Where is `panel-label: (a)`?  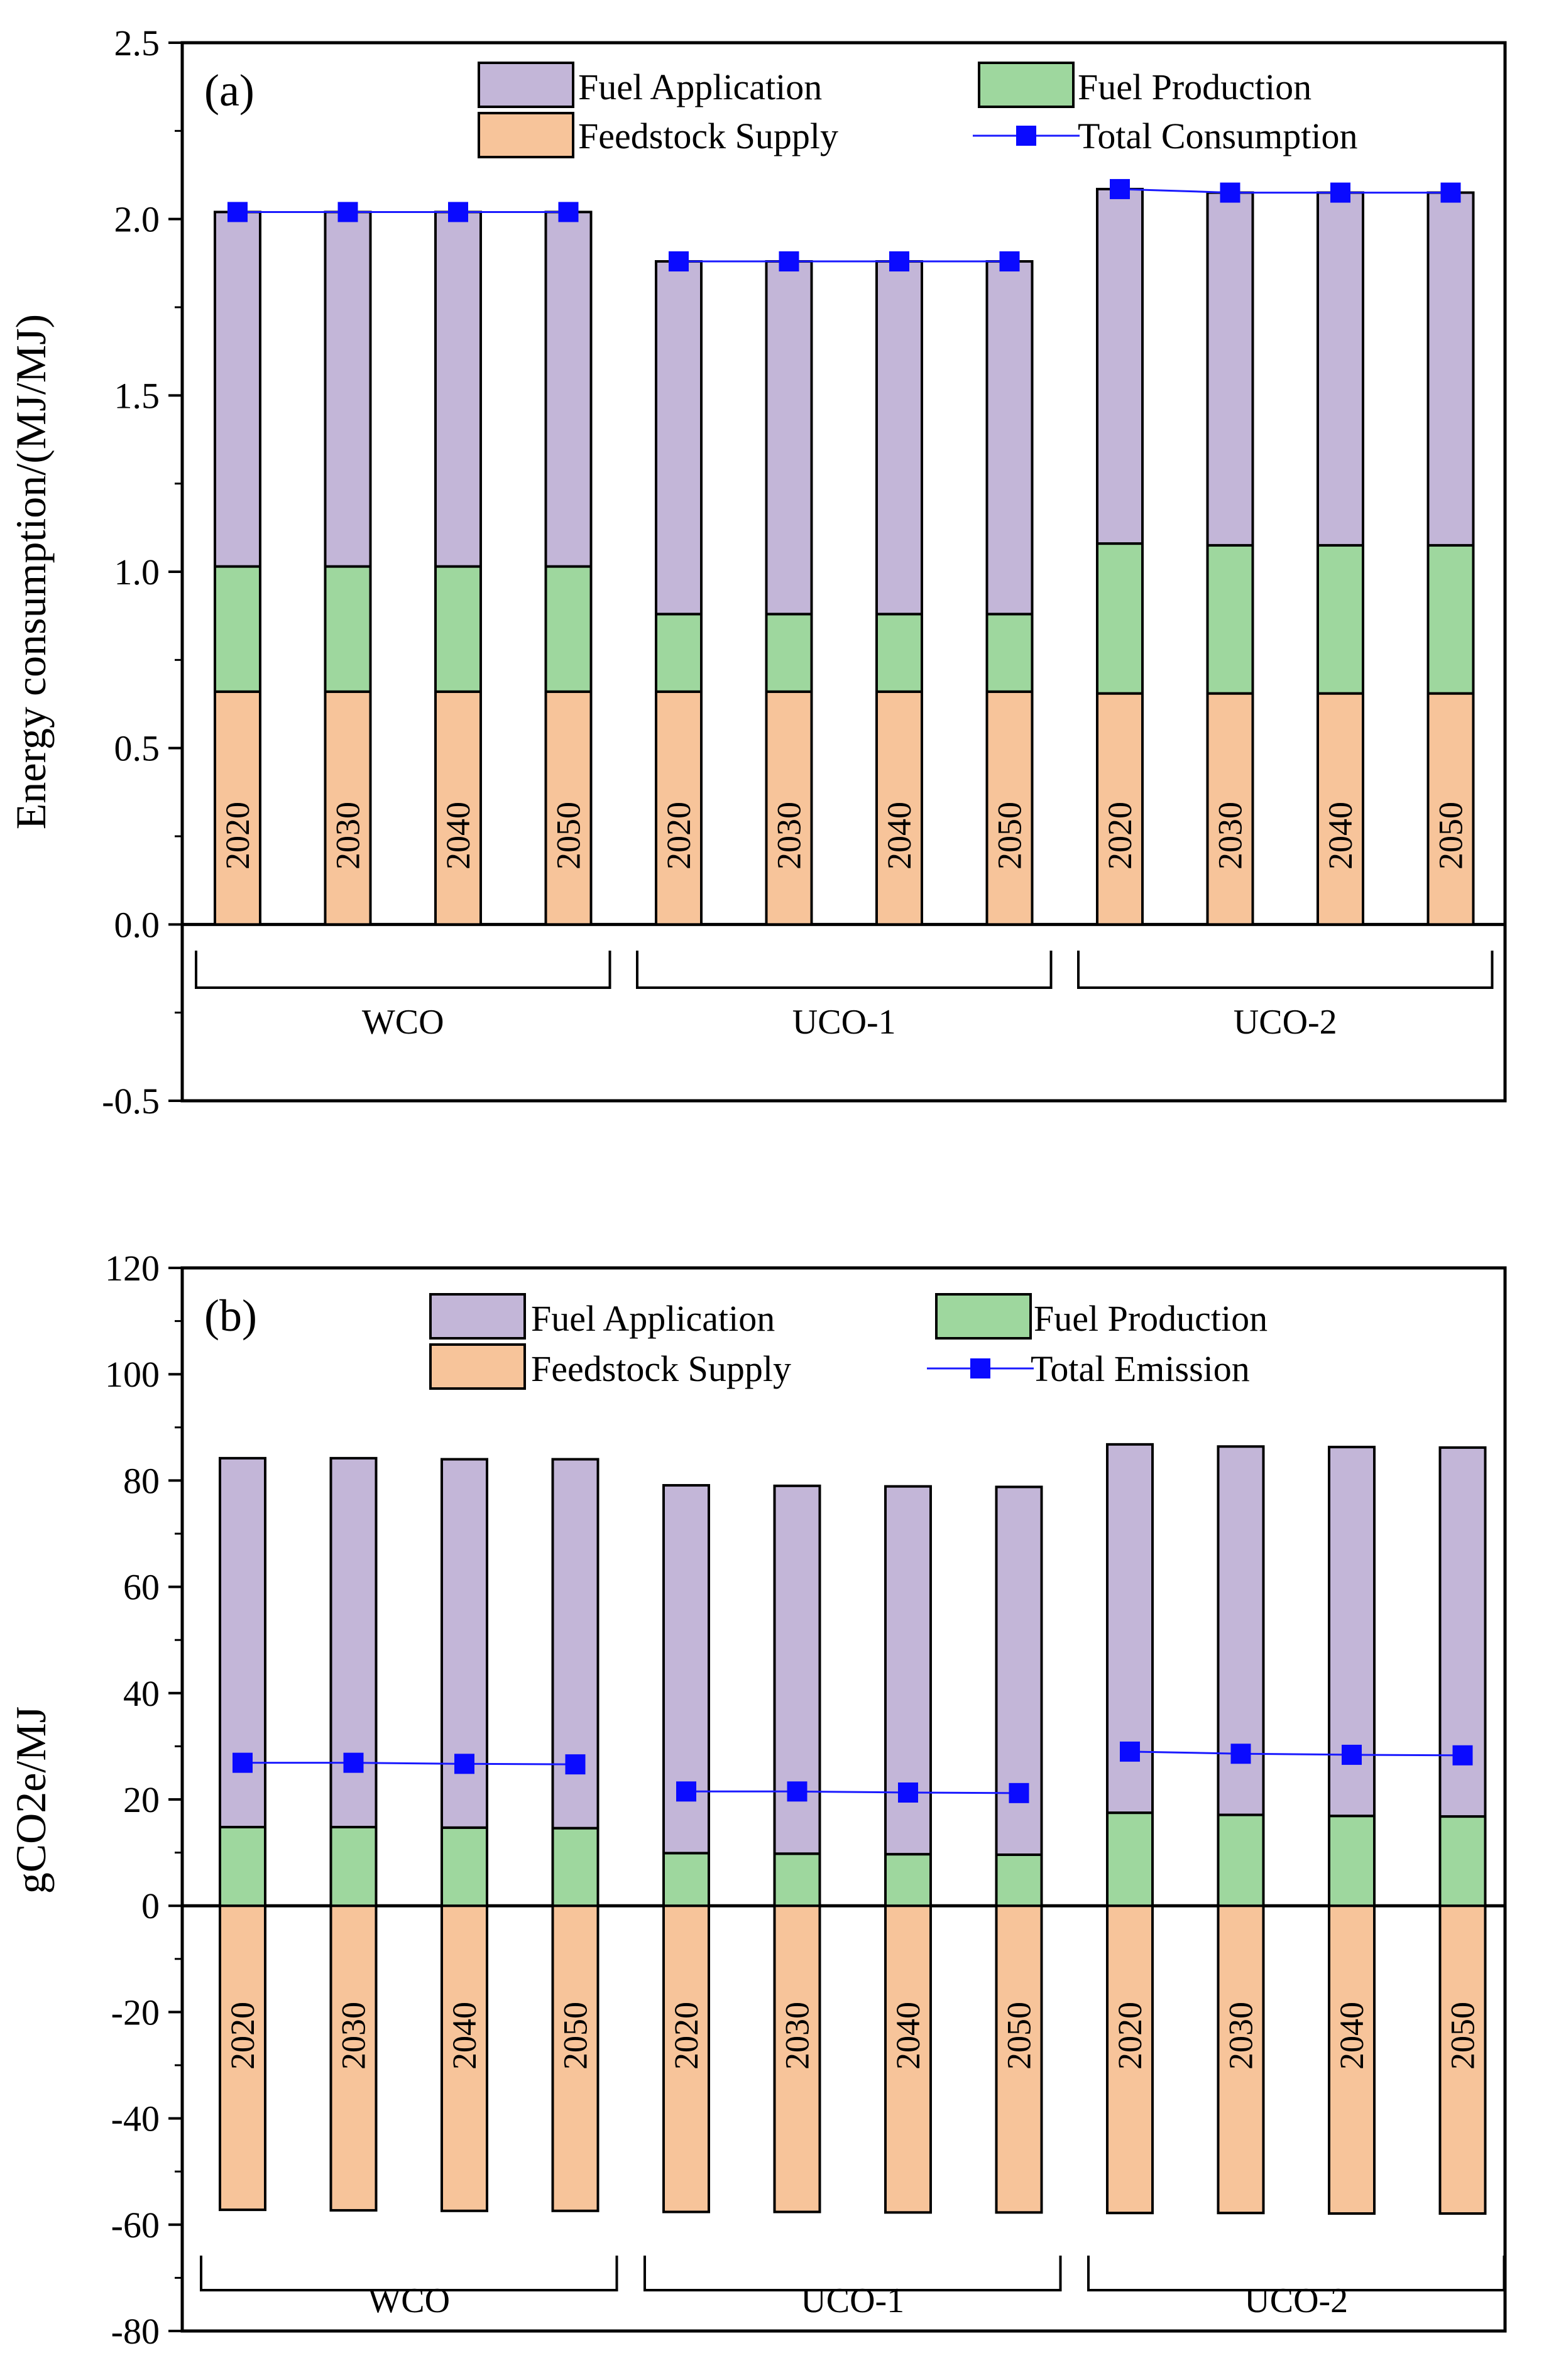
panel-label: (a) is located at coordinates (230, 90).